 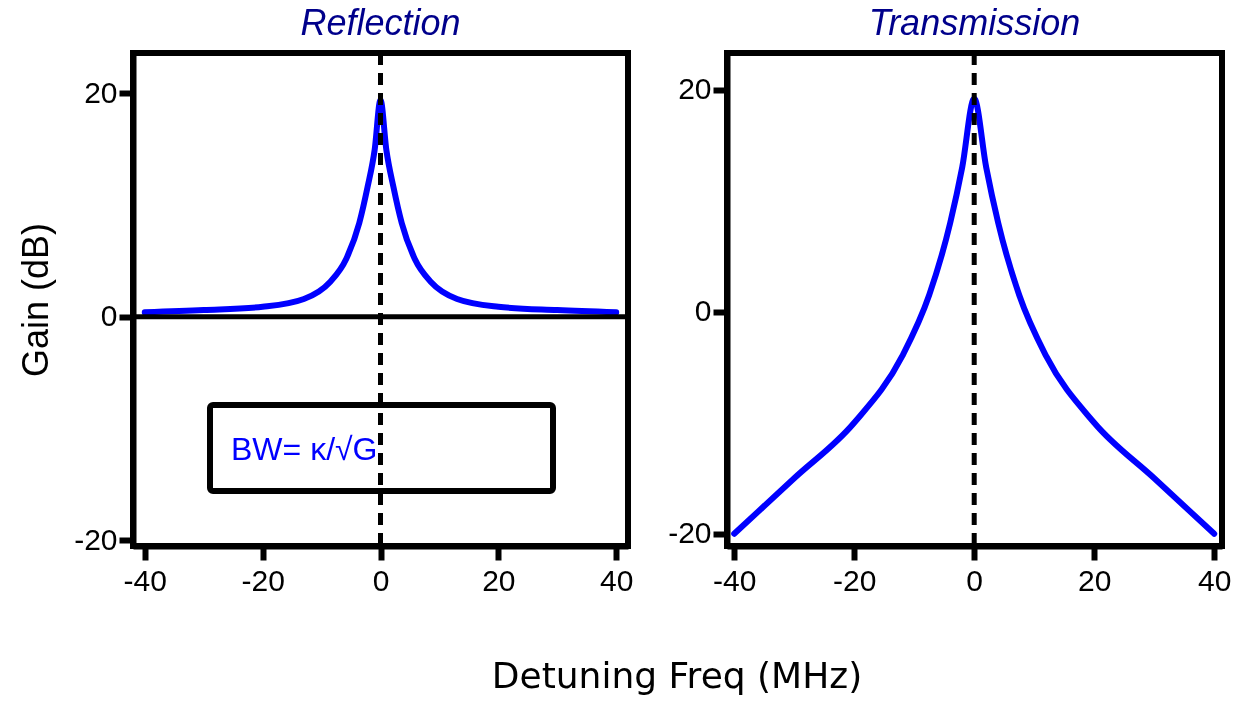 What do you see at coordinates (304, 449) in the screenshot?
I see `annotation: BW= κ/√G` at bounding box center [304, 449].